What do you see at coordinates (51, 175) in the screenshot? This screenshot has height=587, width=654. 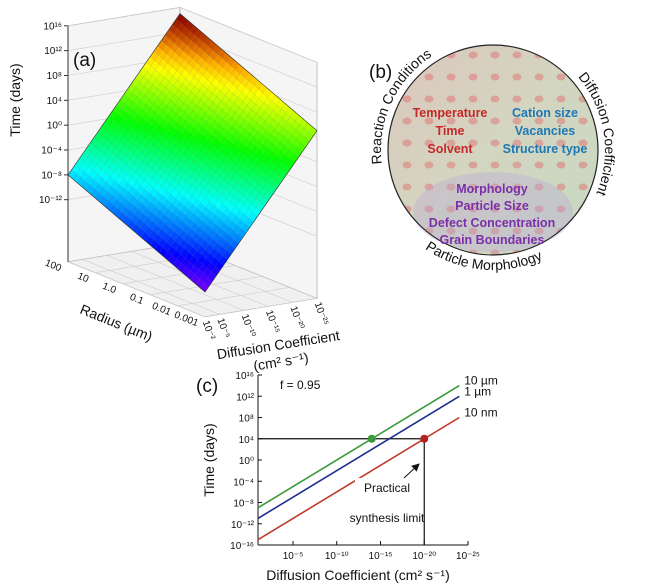 I see `z-tick-label: 10⁻⁸` at bounding box center [51, 175].